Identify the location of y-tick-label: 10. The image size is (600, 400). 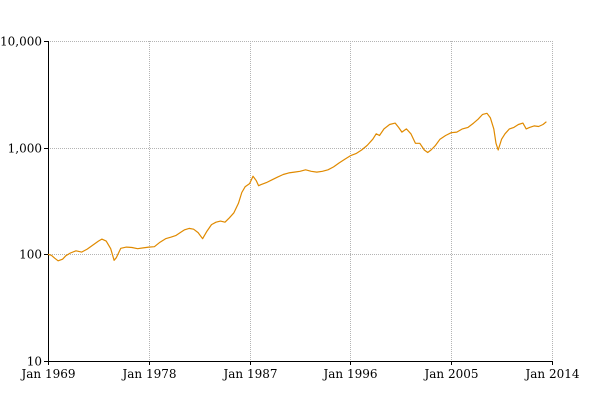
(34, 362).